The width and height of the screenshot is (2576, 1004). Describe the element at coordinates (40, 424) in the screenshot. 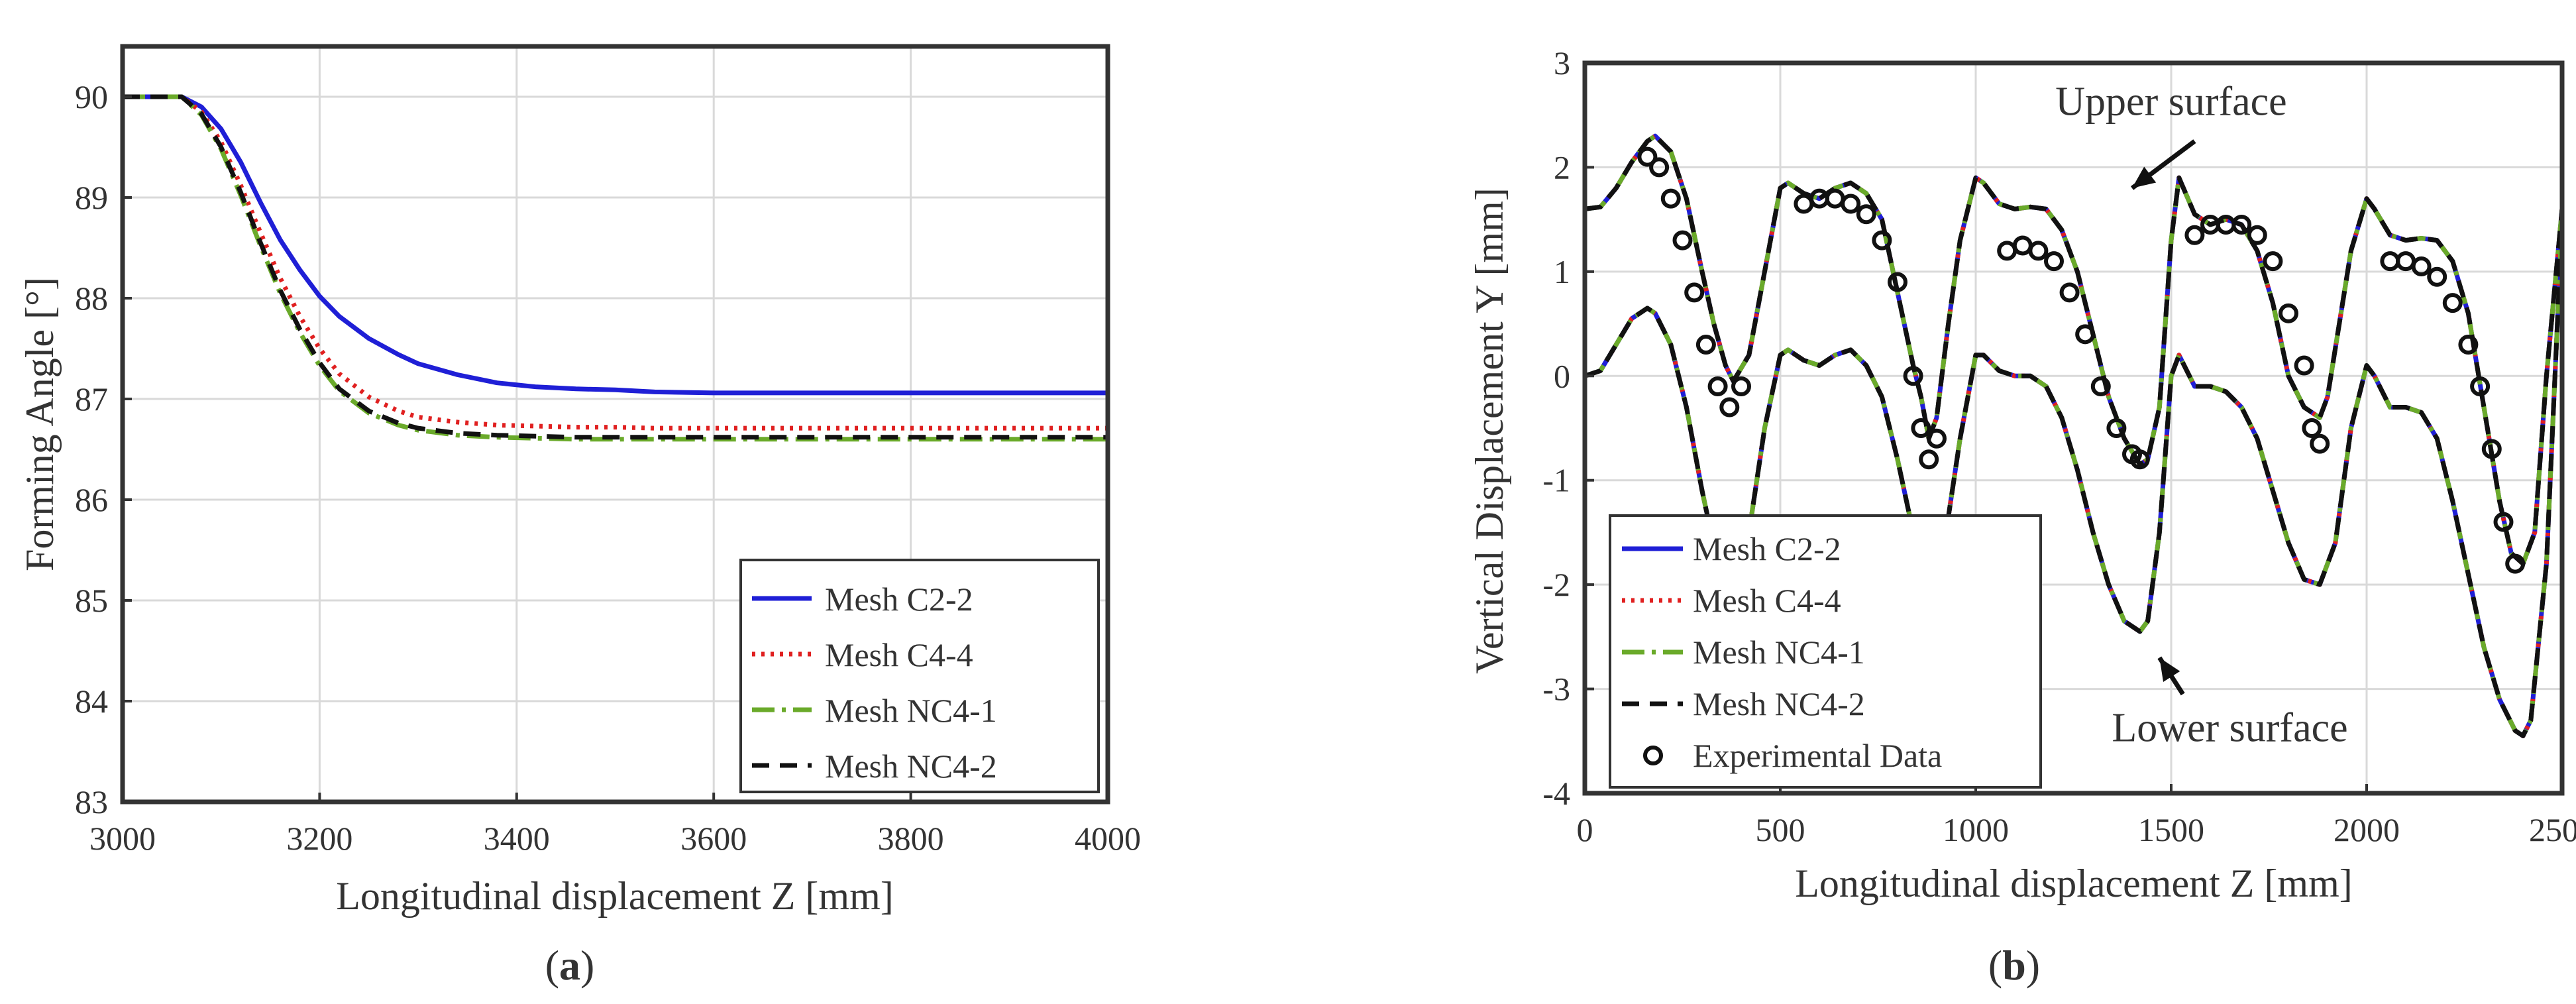

I see `panel-a-y-axis-label: Forming Angle [°]` at that location.